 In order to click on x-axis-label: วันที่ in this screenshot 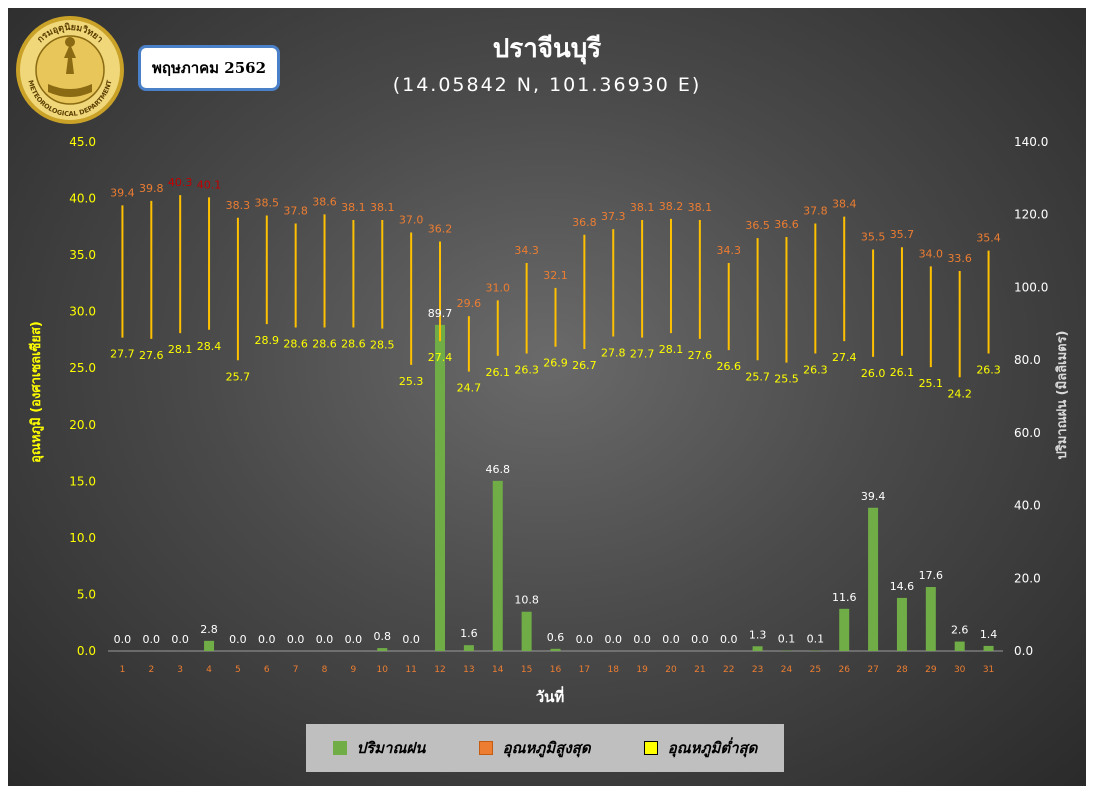, I will do `click(550, 696)`.